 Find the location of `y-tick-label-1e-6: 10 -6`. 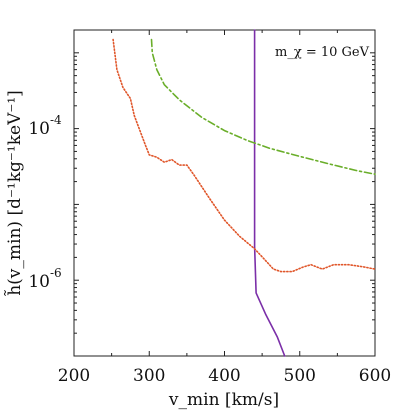

y-tick-label-1e-6: 10 -6 is located at coordinates (44, 279).